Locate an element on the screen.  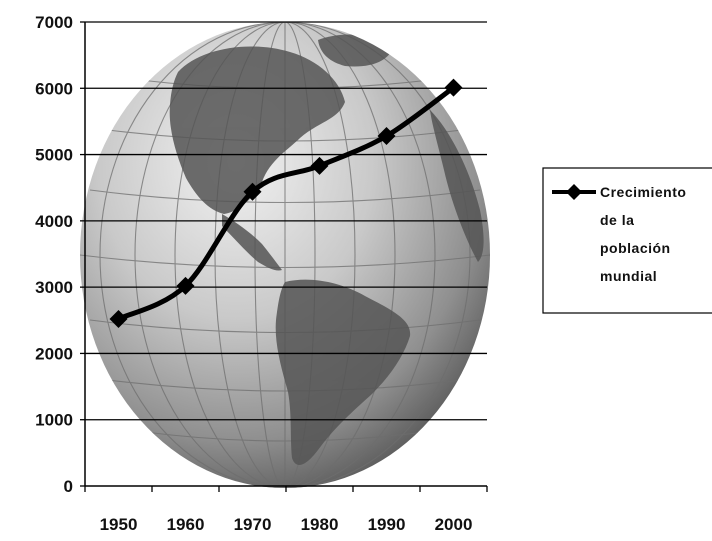
x-axis-tick-marks is located at coordinates (286, 489).